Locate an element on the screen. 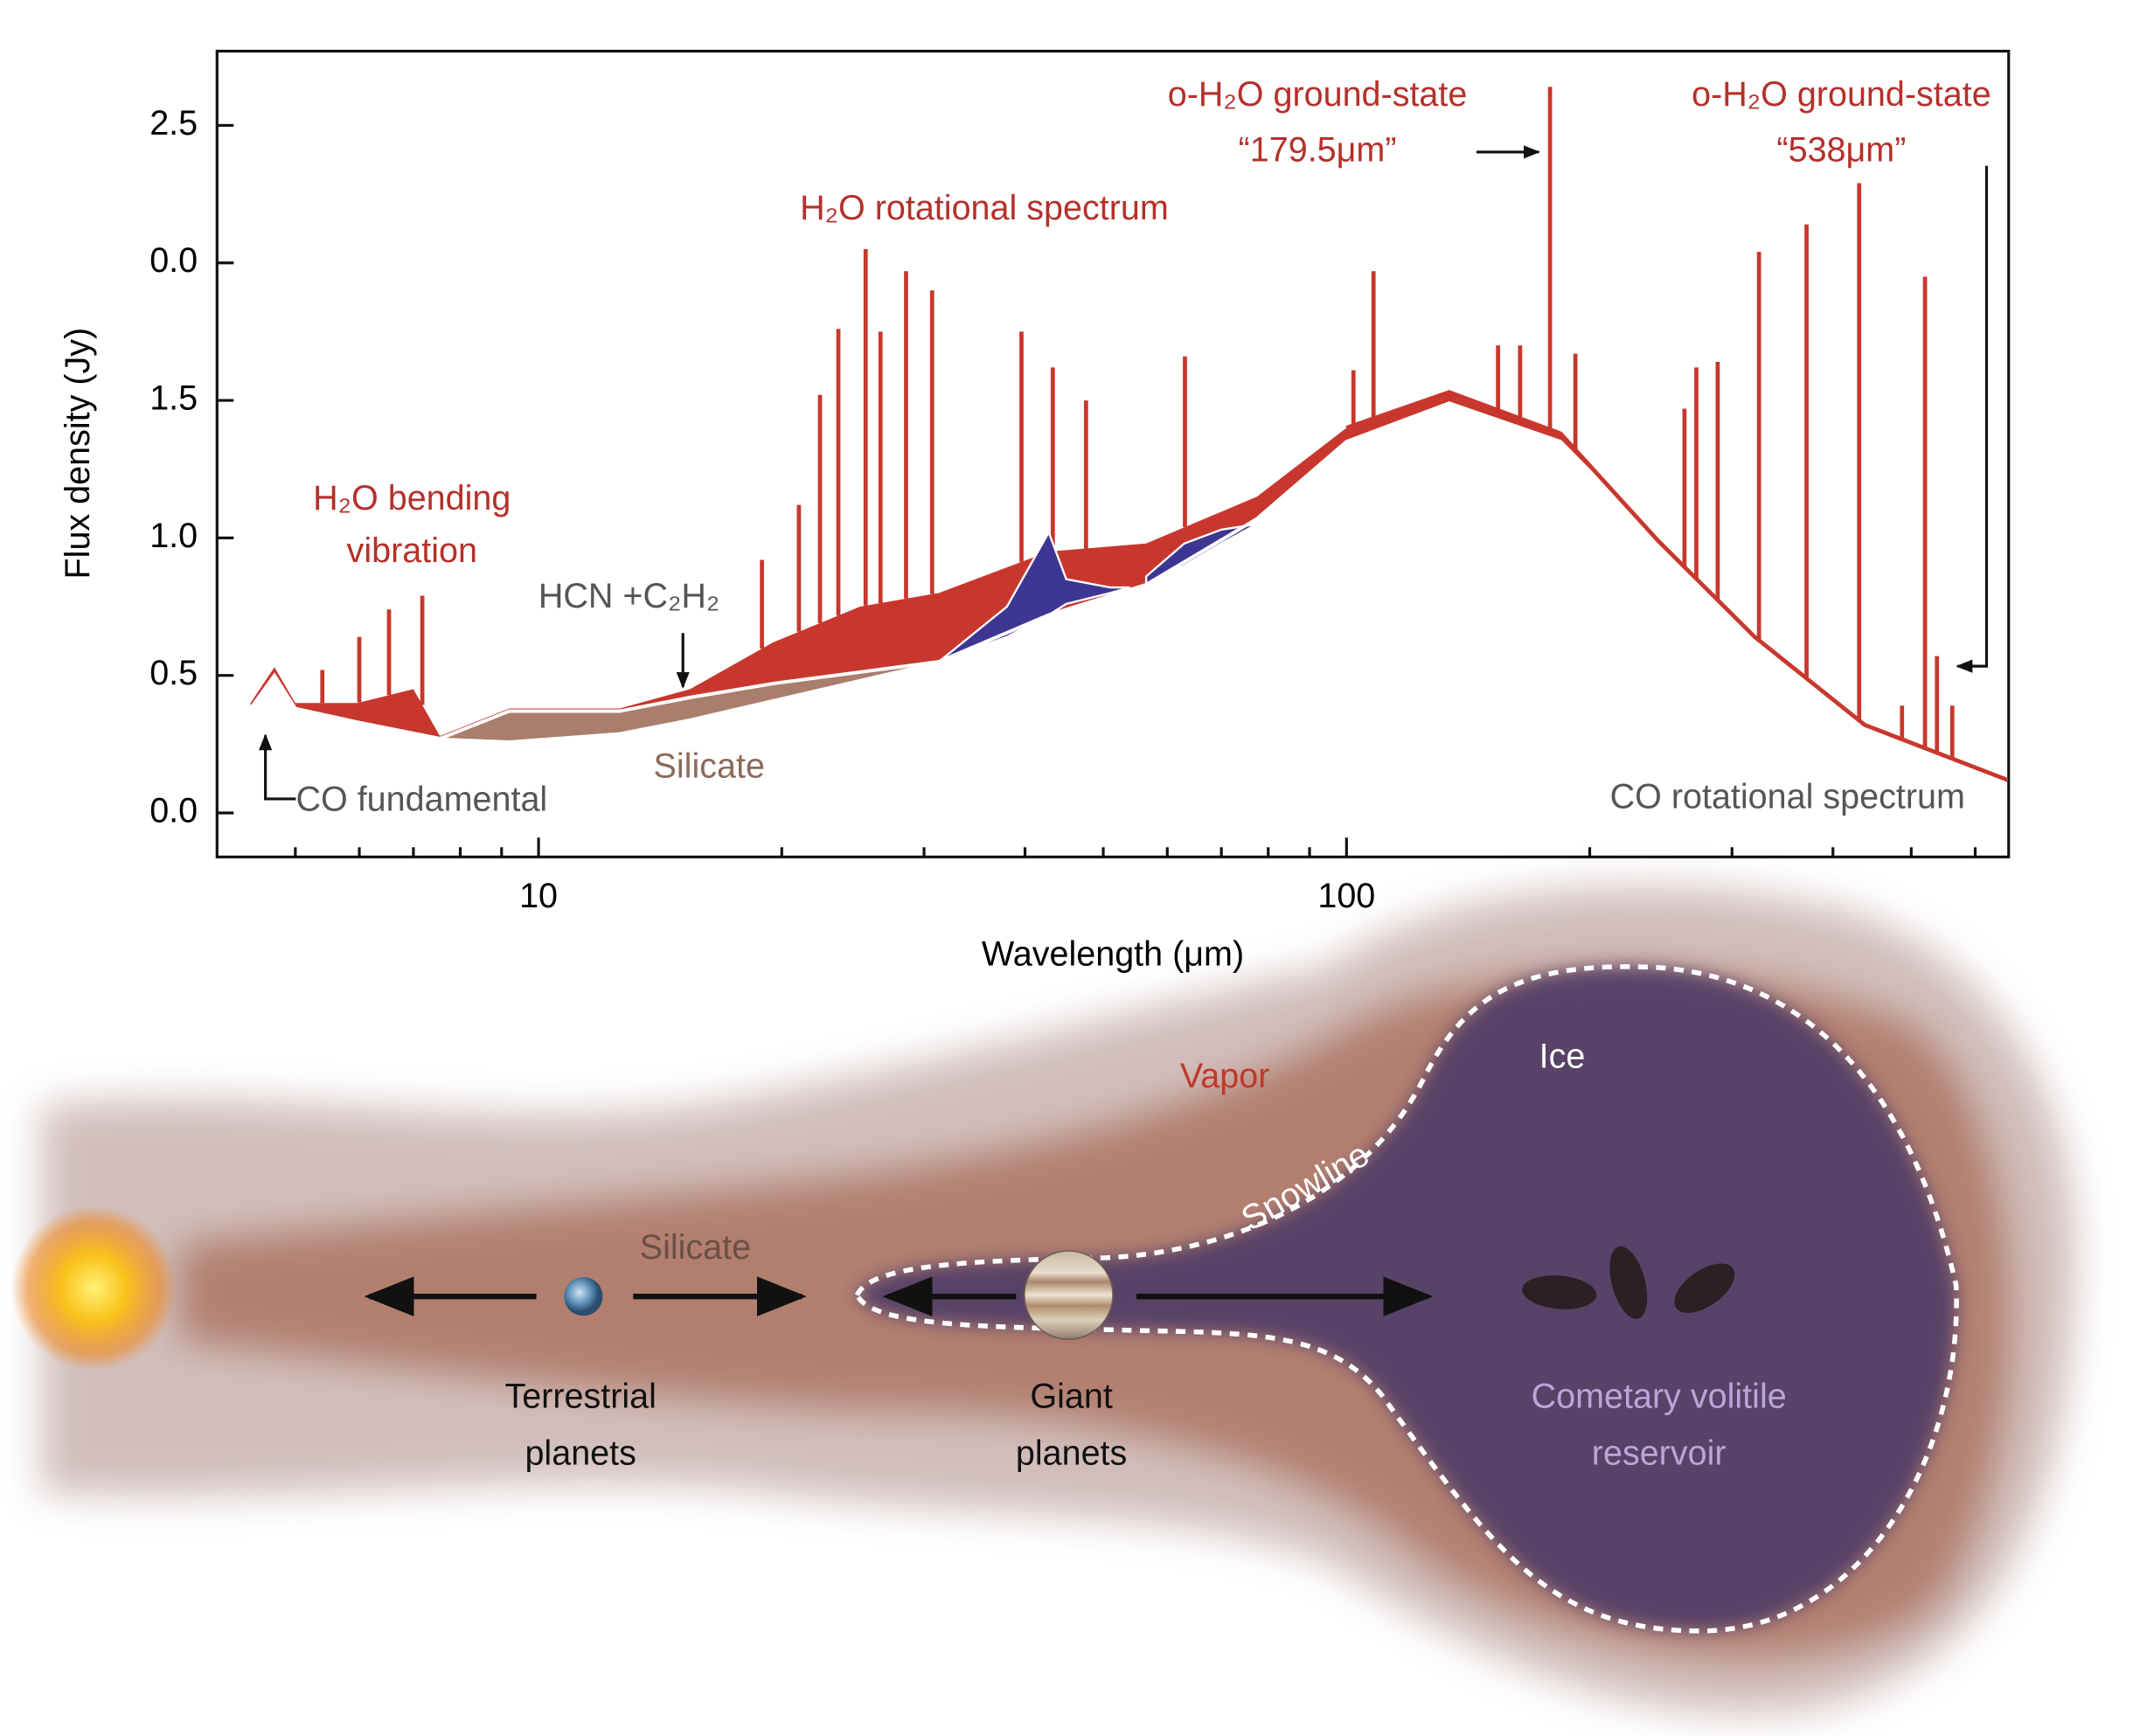 The width and height of the screenshot is (2140, 1736). label: Giant planets is located at coordinates (1071, 1425).